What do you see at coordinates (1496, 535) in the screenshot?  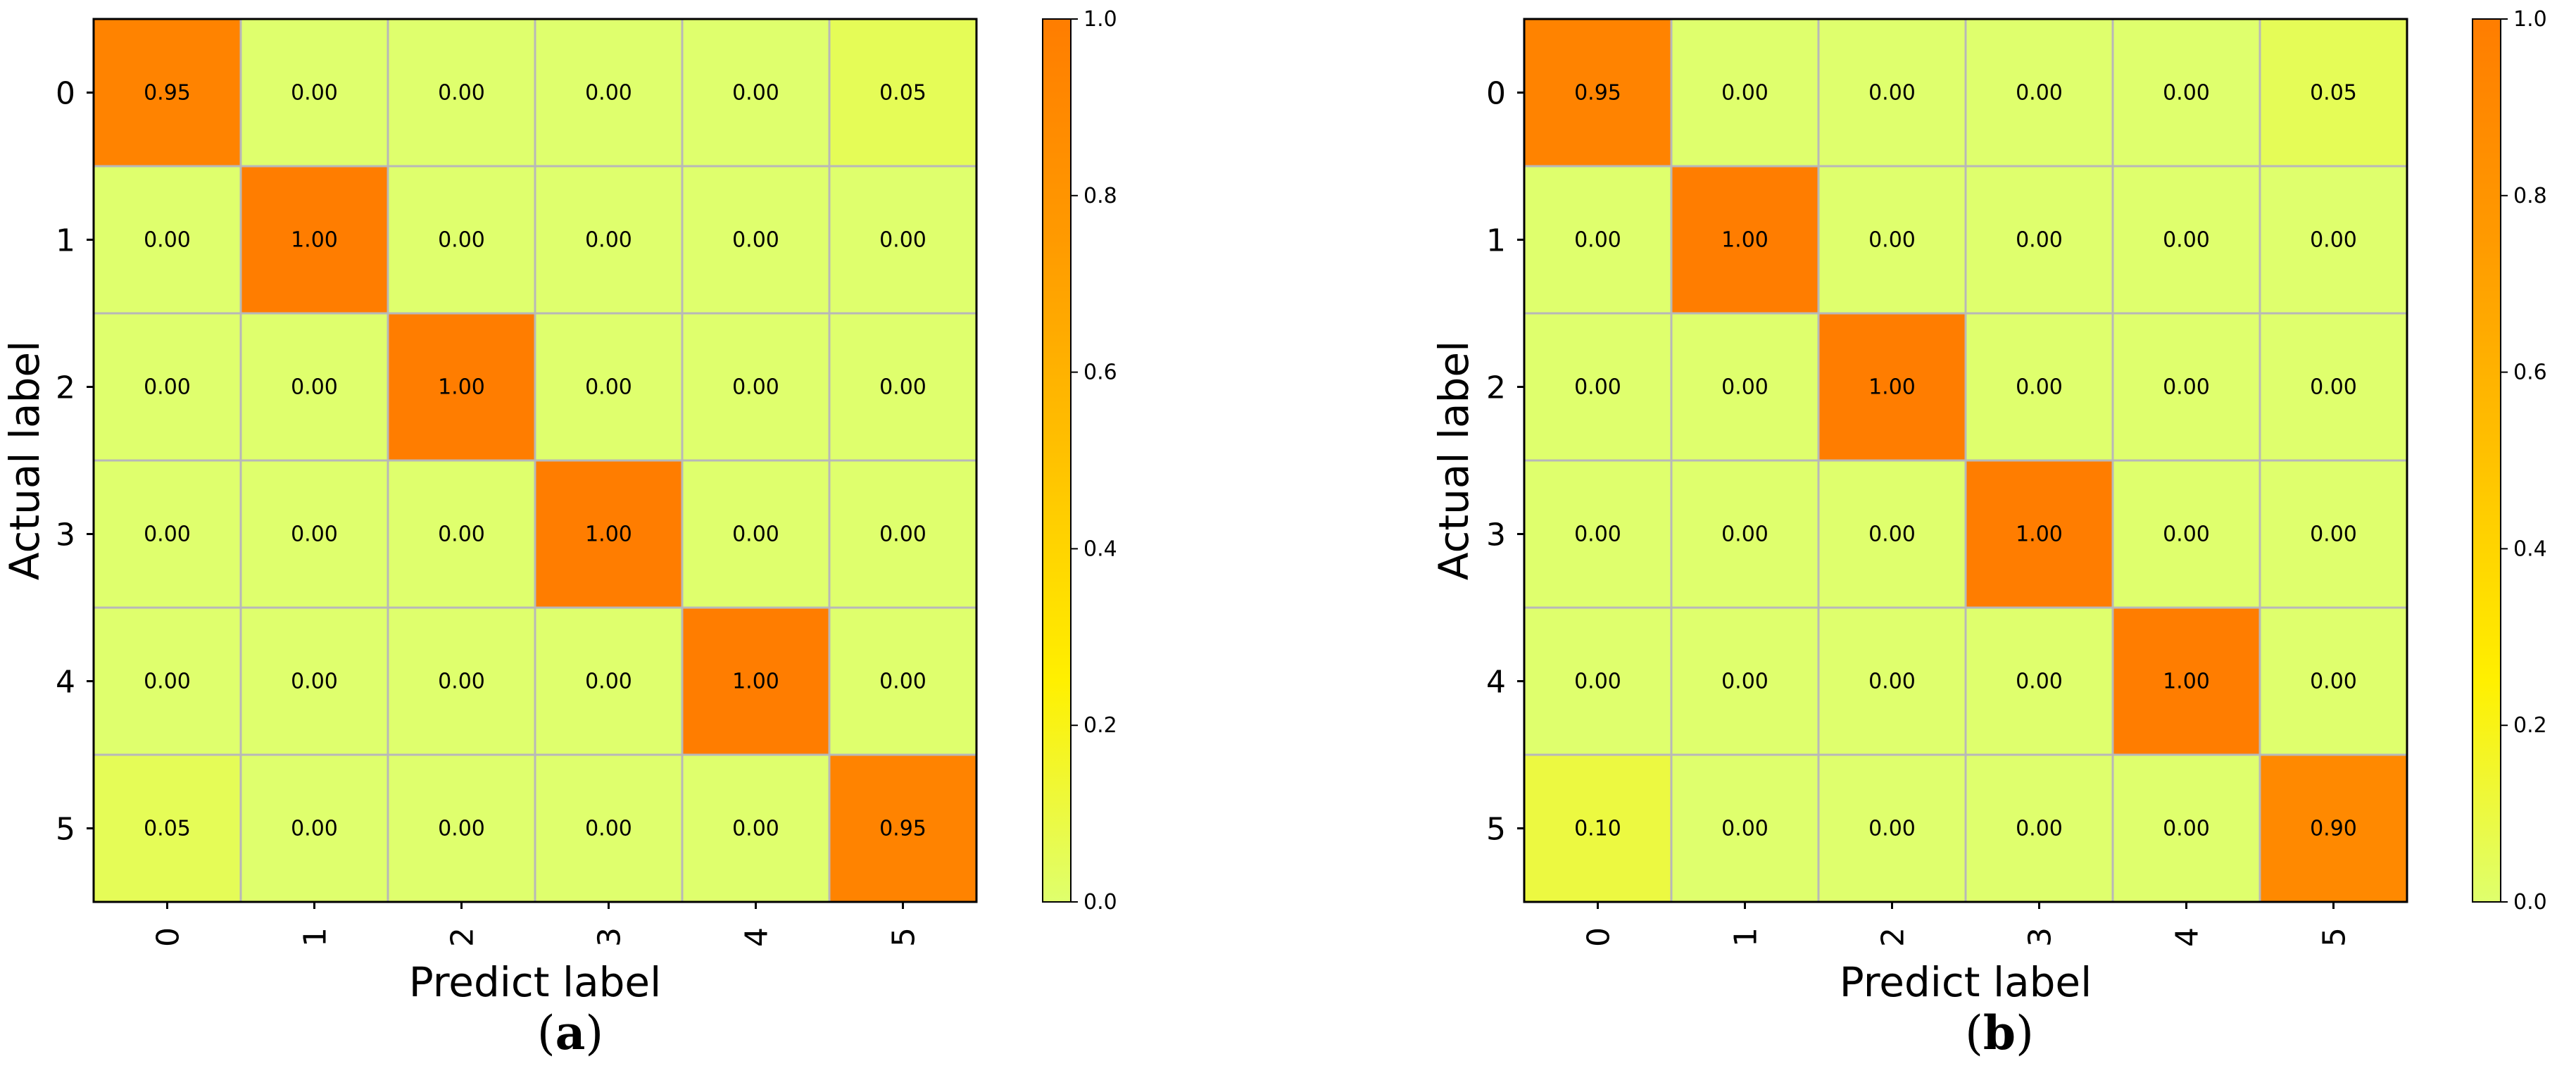 I see `y-tick-label: 3` at bounding box center [1496, 535].